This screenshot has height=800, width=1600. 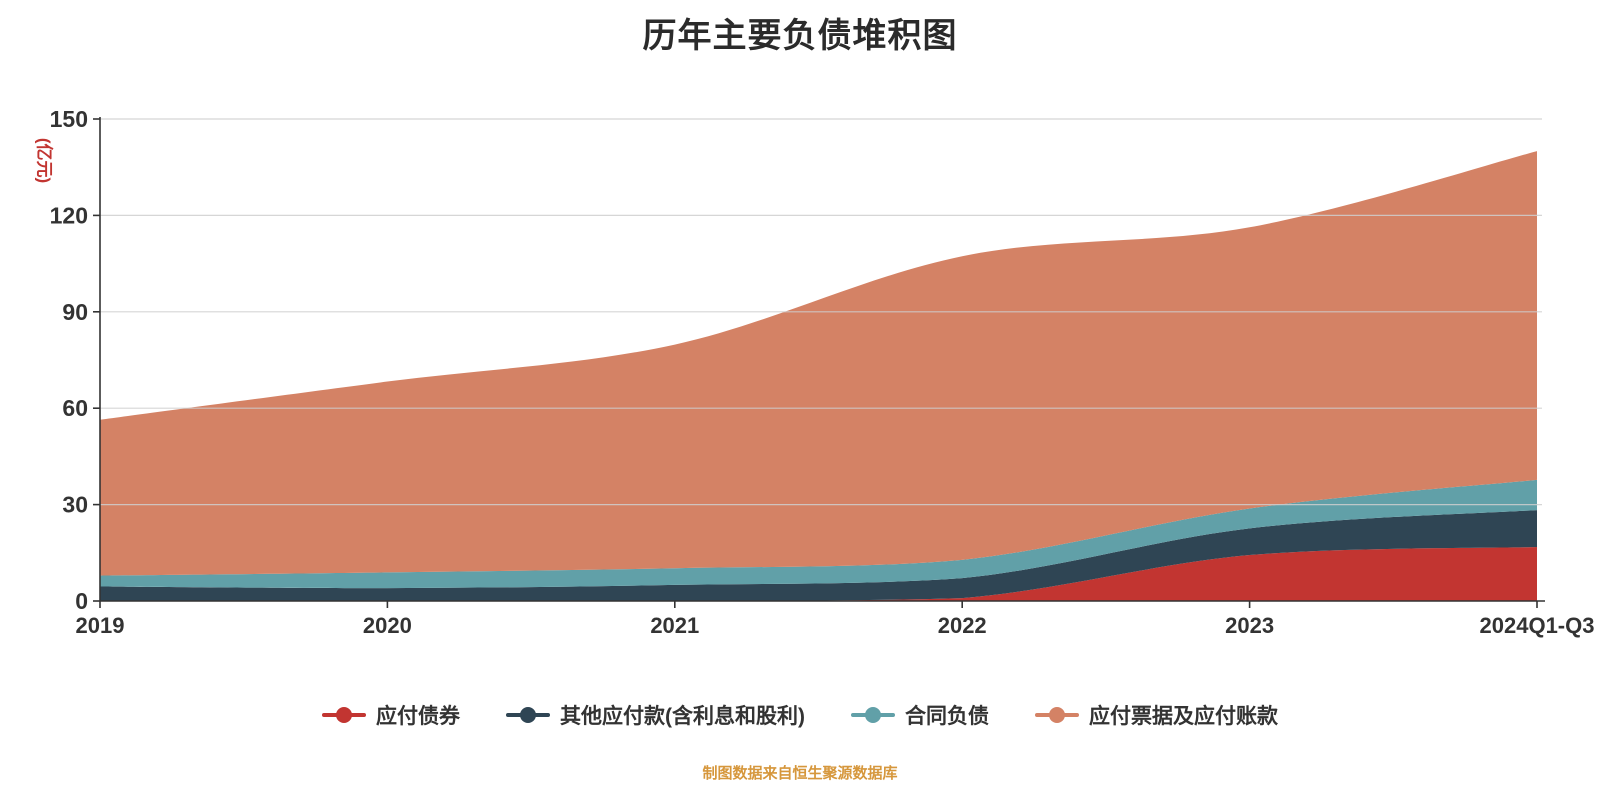 What do you see at coordinates (387, 625) in the screenshot?
I see `x-axis-tick-label: 2020` at bounding box center [387, 625].